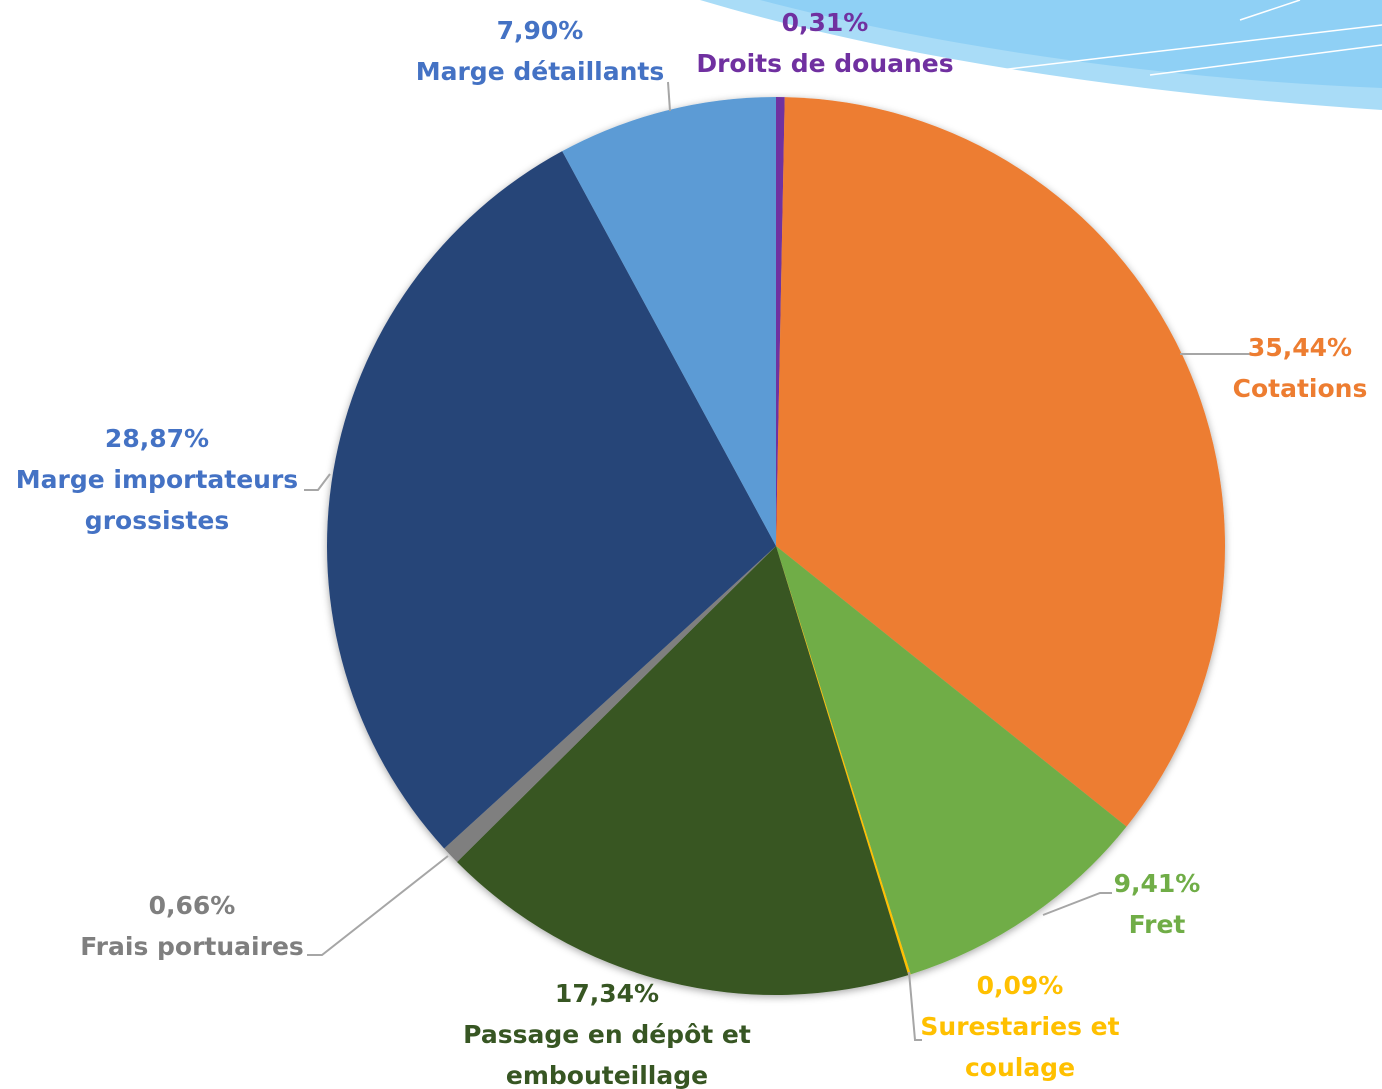 The height and width of the screenshot is (1089, 1382). Describe the element at coordinates (1157, 924) in the screenshot. I see `category-label: Fret` at that location.